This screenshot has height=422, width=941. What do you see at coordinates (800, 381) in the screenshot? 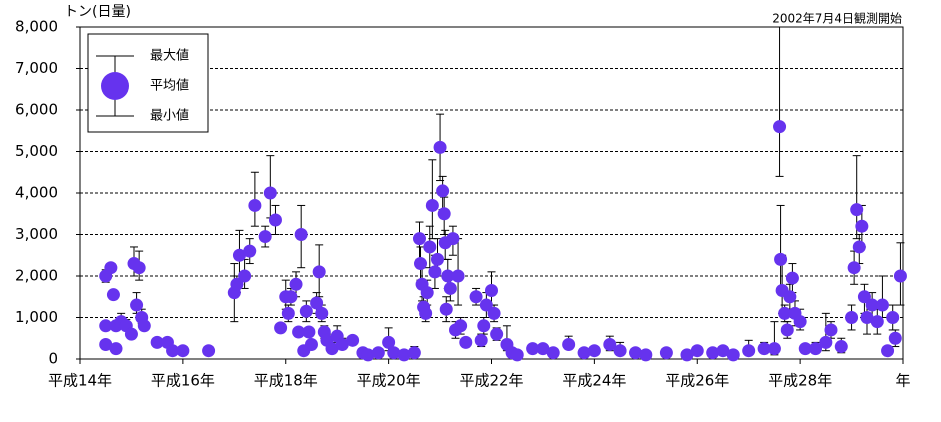
I see `x-tick-label: 平成28年` at bounding box center [800, 381].